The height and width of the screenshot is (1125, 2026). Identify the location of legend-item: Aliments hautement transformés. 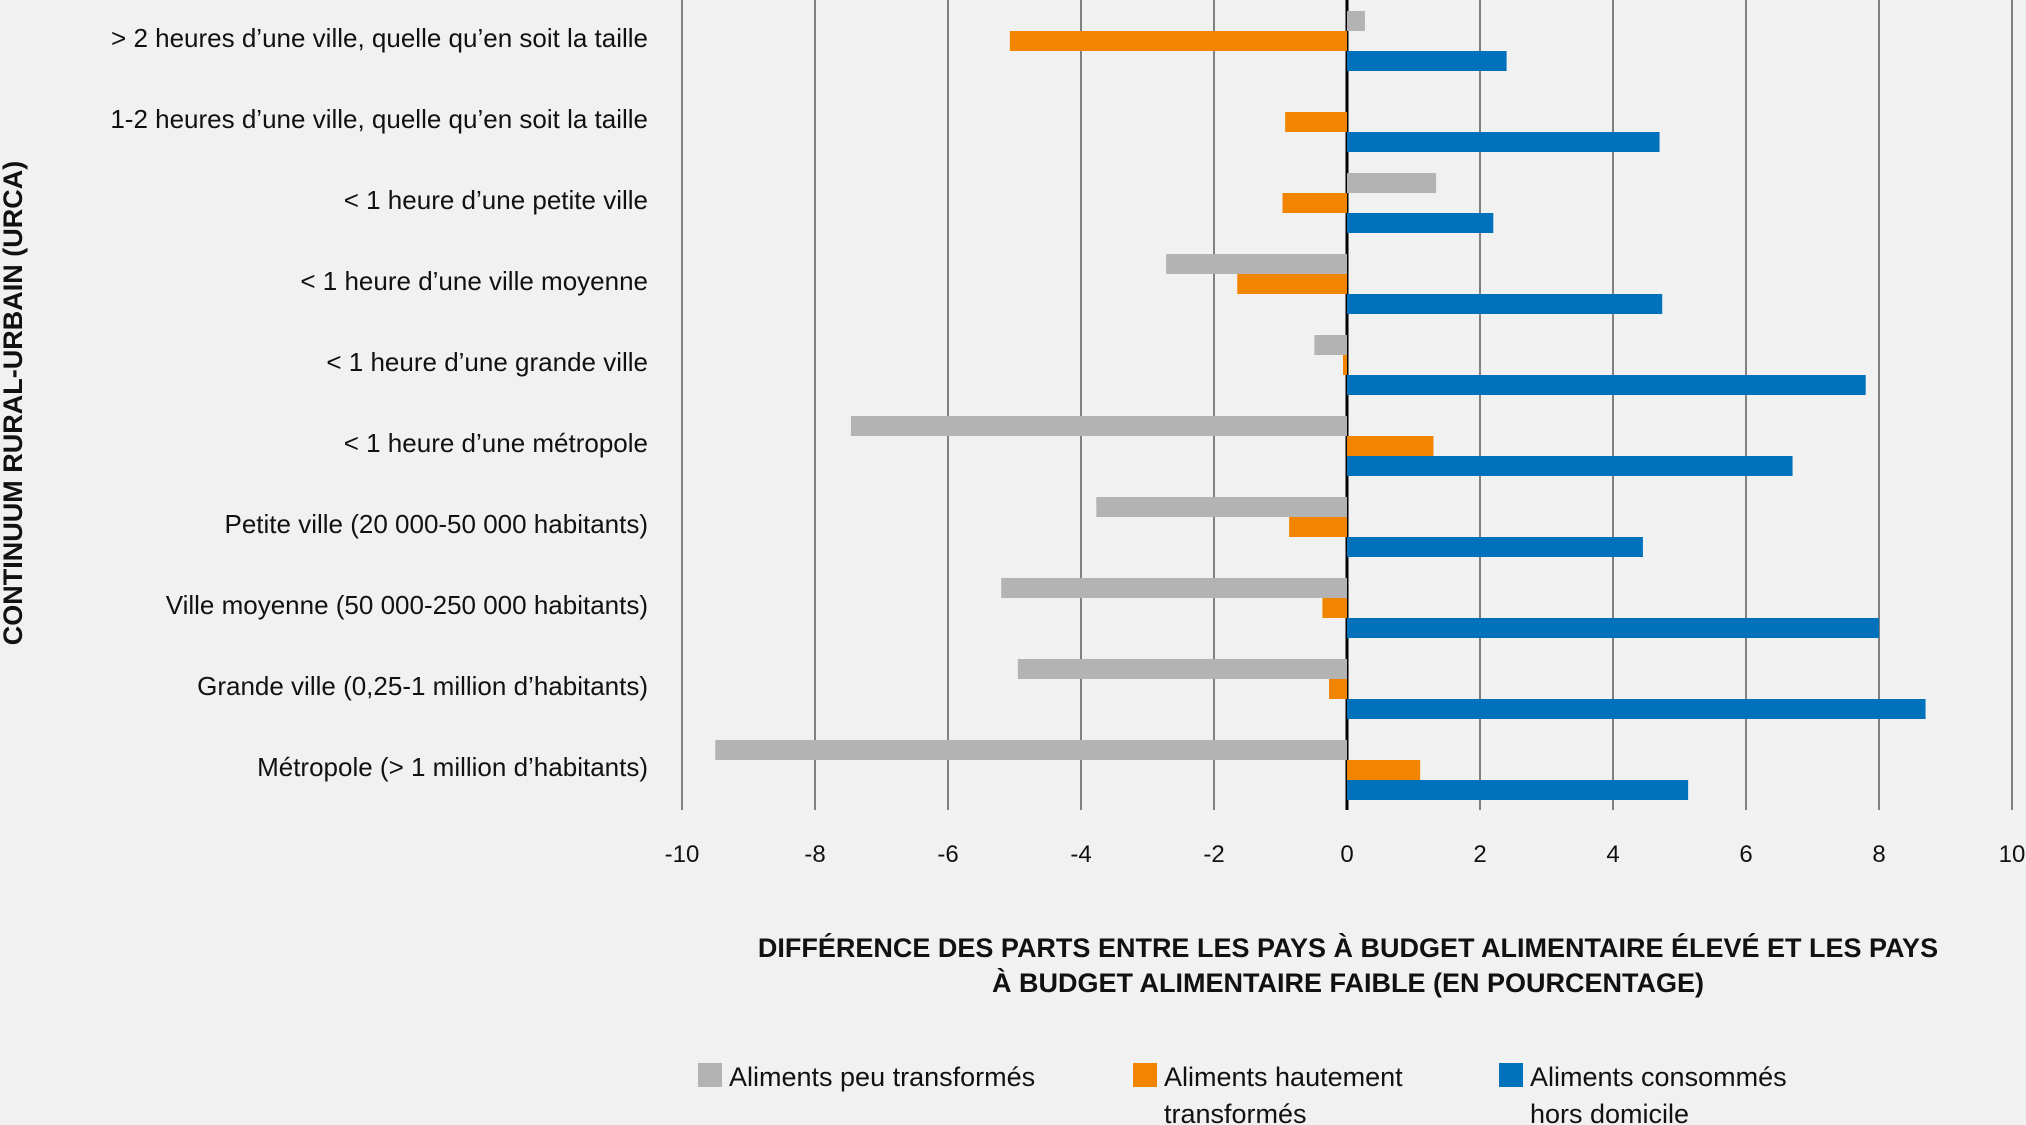
(1268, 1093).